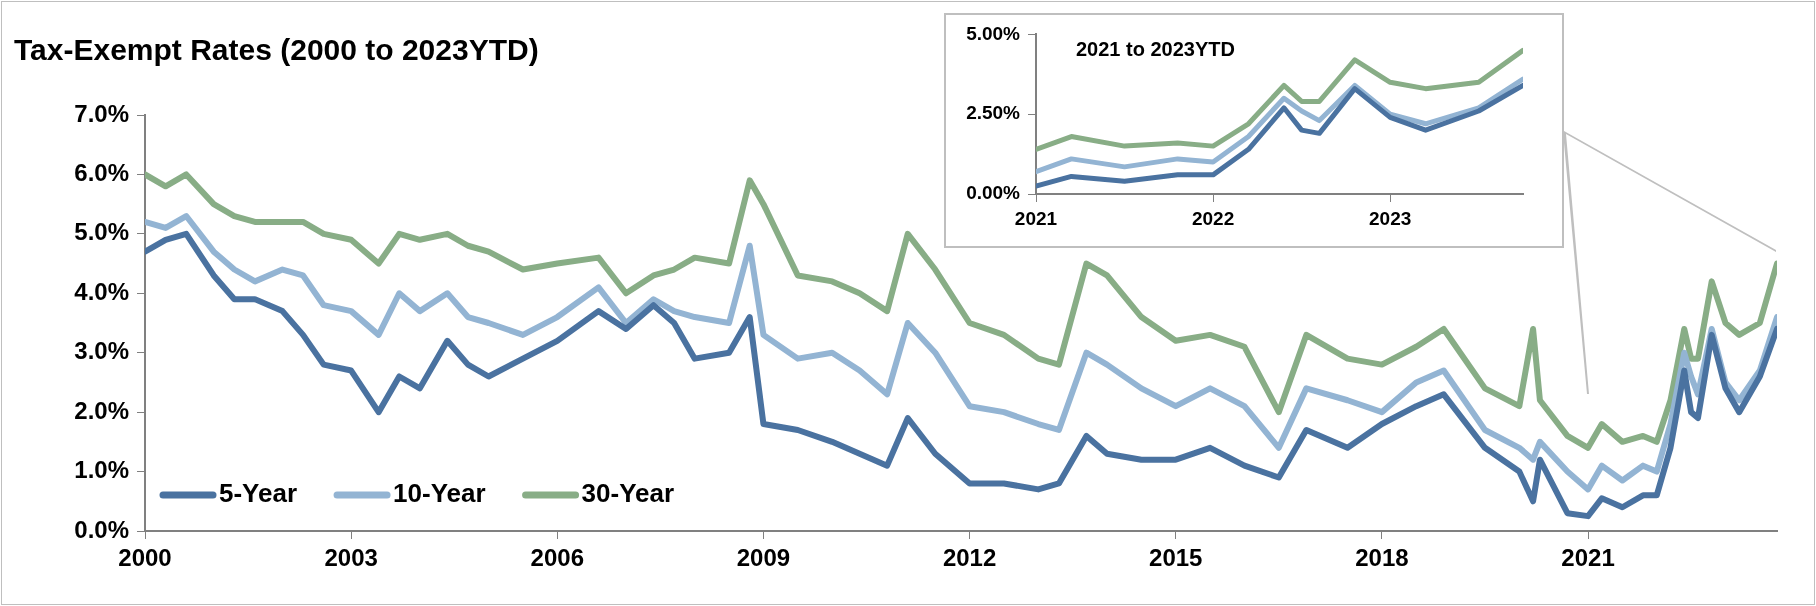 This screenshot has width=1816, height=606. I want to click on chart-title: Tax-Exempt Rates (2000 to 2023YTD), so click(276, 50).